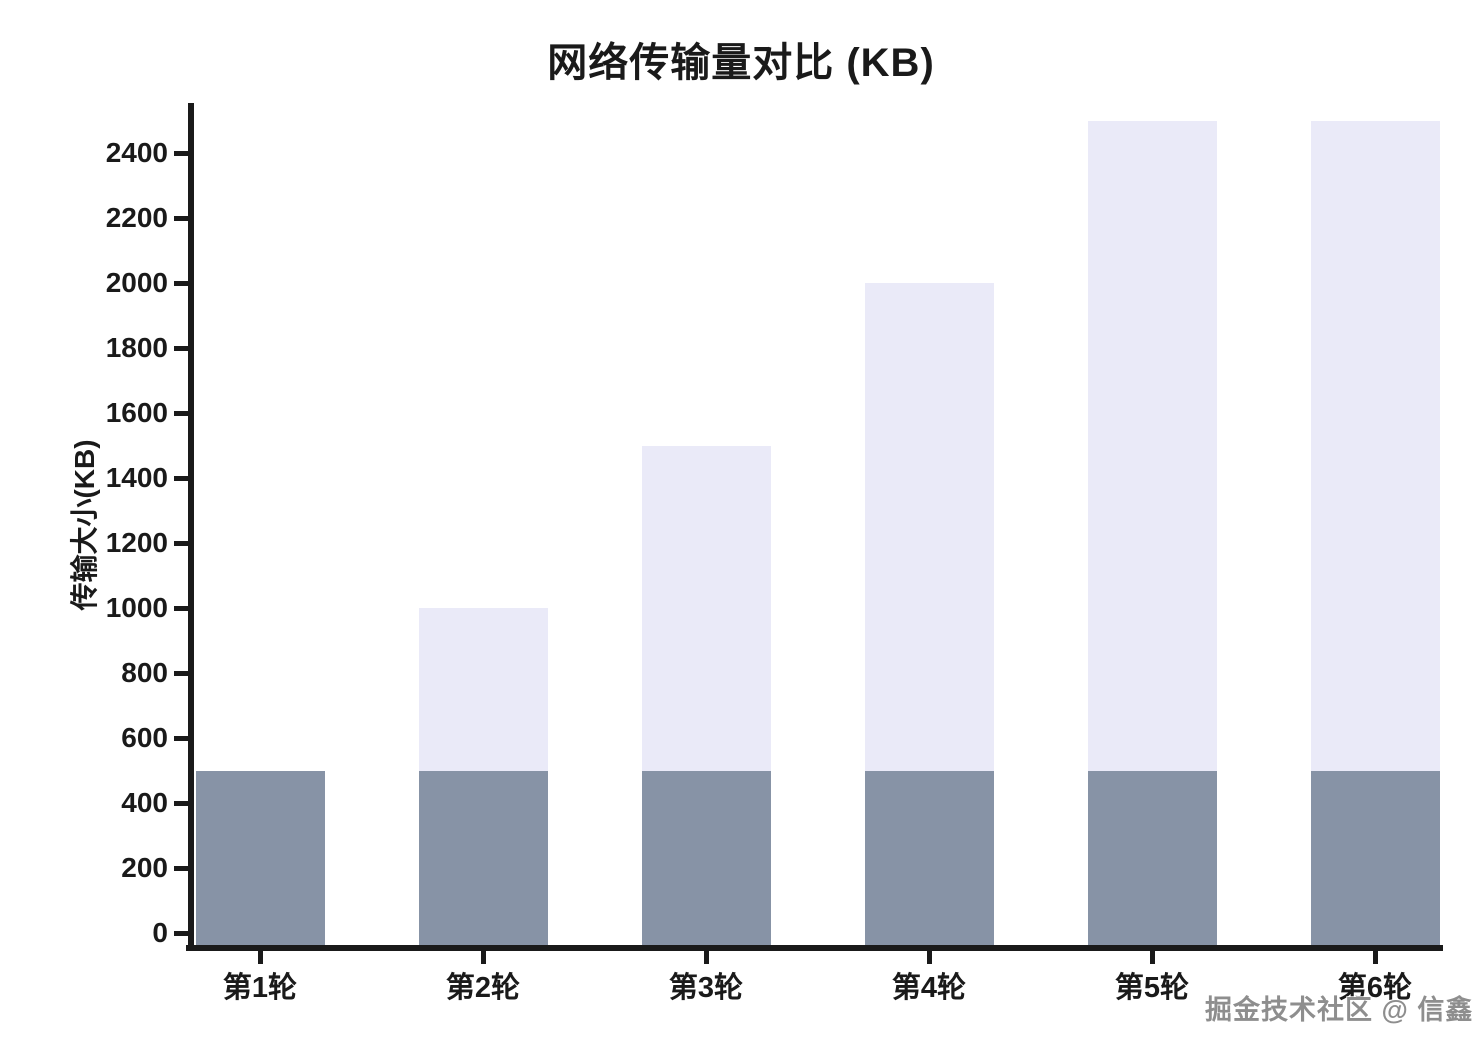 The image size is (1482, 1048). Describe the element at coordinates (741, 63) in the screenshot. I see `chart-title: 网络传输量对比 (KB)` at that location.